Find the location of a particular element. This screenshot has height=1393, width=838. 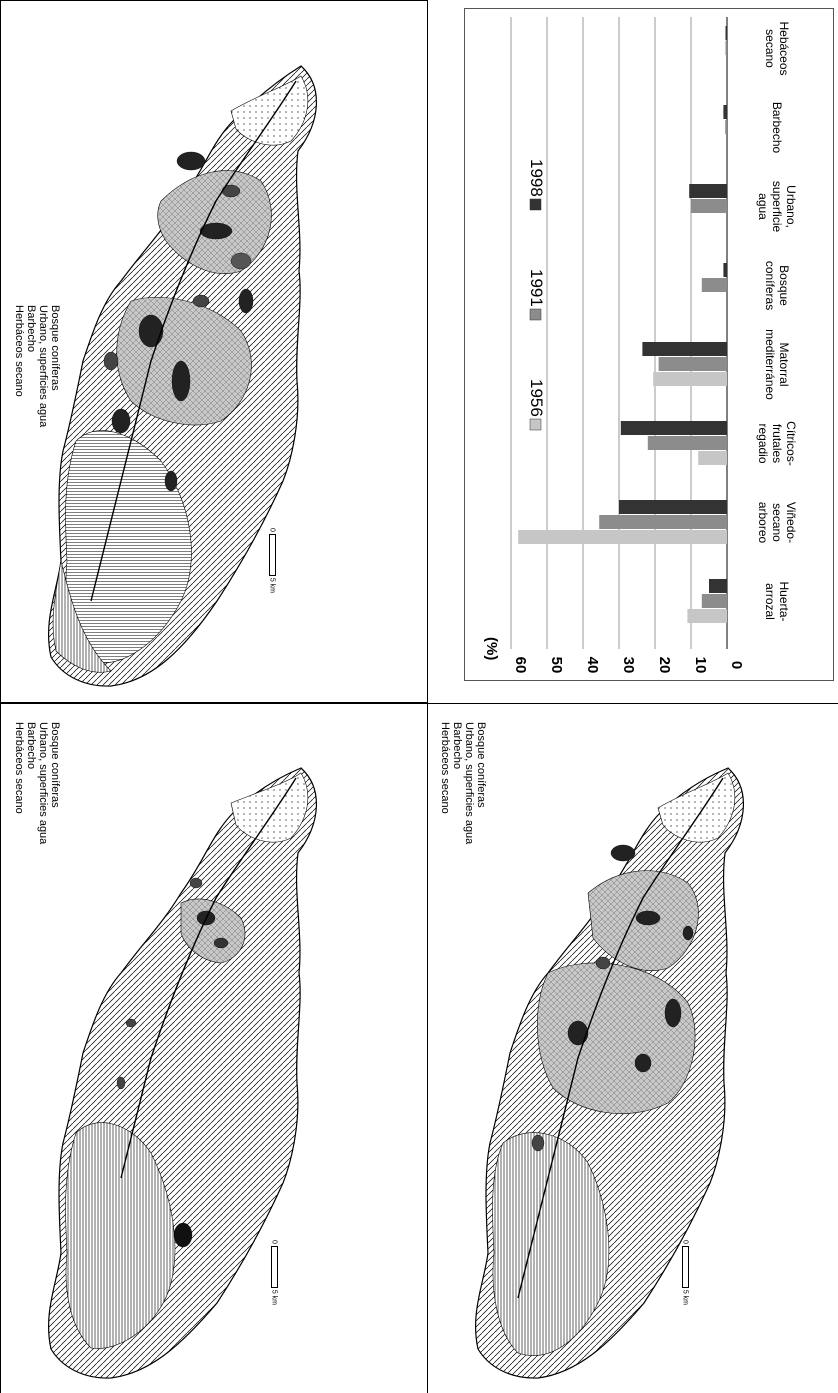

category-label-line: agua is located at coordinates (763, 206).